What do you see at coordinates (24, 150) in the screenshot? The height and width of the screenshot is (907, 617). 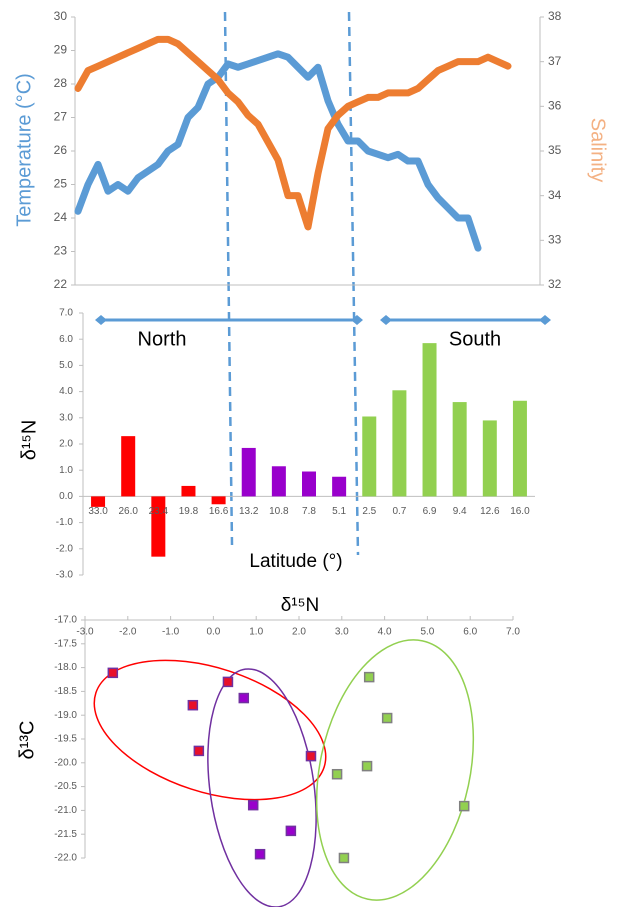 I see `y-axis-label: Temperature (°C)` at bounding box center [24, 150].